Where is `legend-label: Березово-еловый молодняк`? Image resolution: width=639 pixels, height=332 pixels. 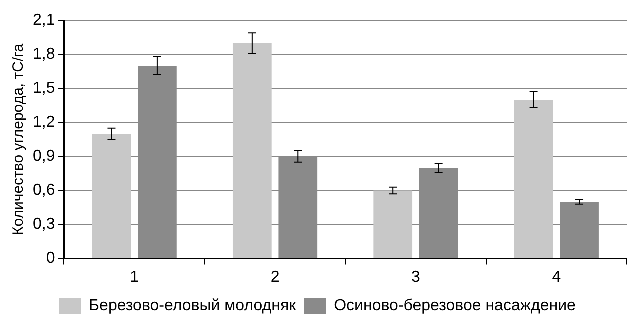
legend-label: Березово-еловый молодняк is located at coordinates (193, 305).